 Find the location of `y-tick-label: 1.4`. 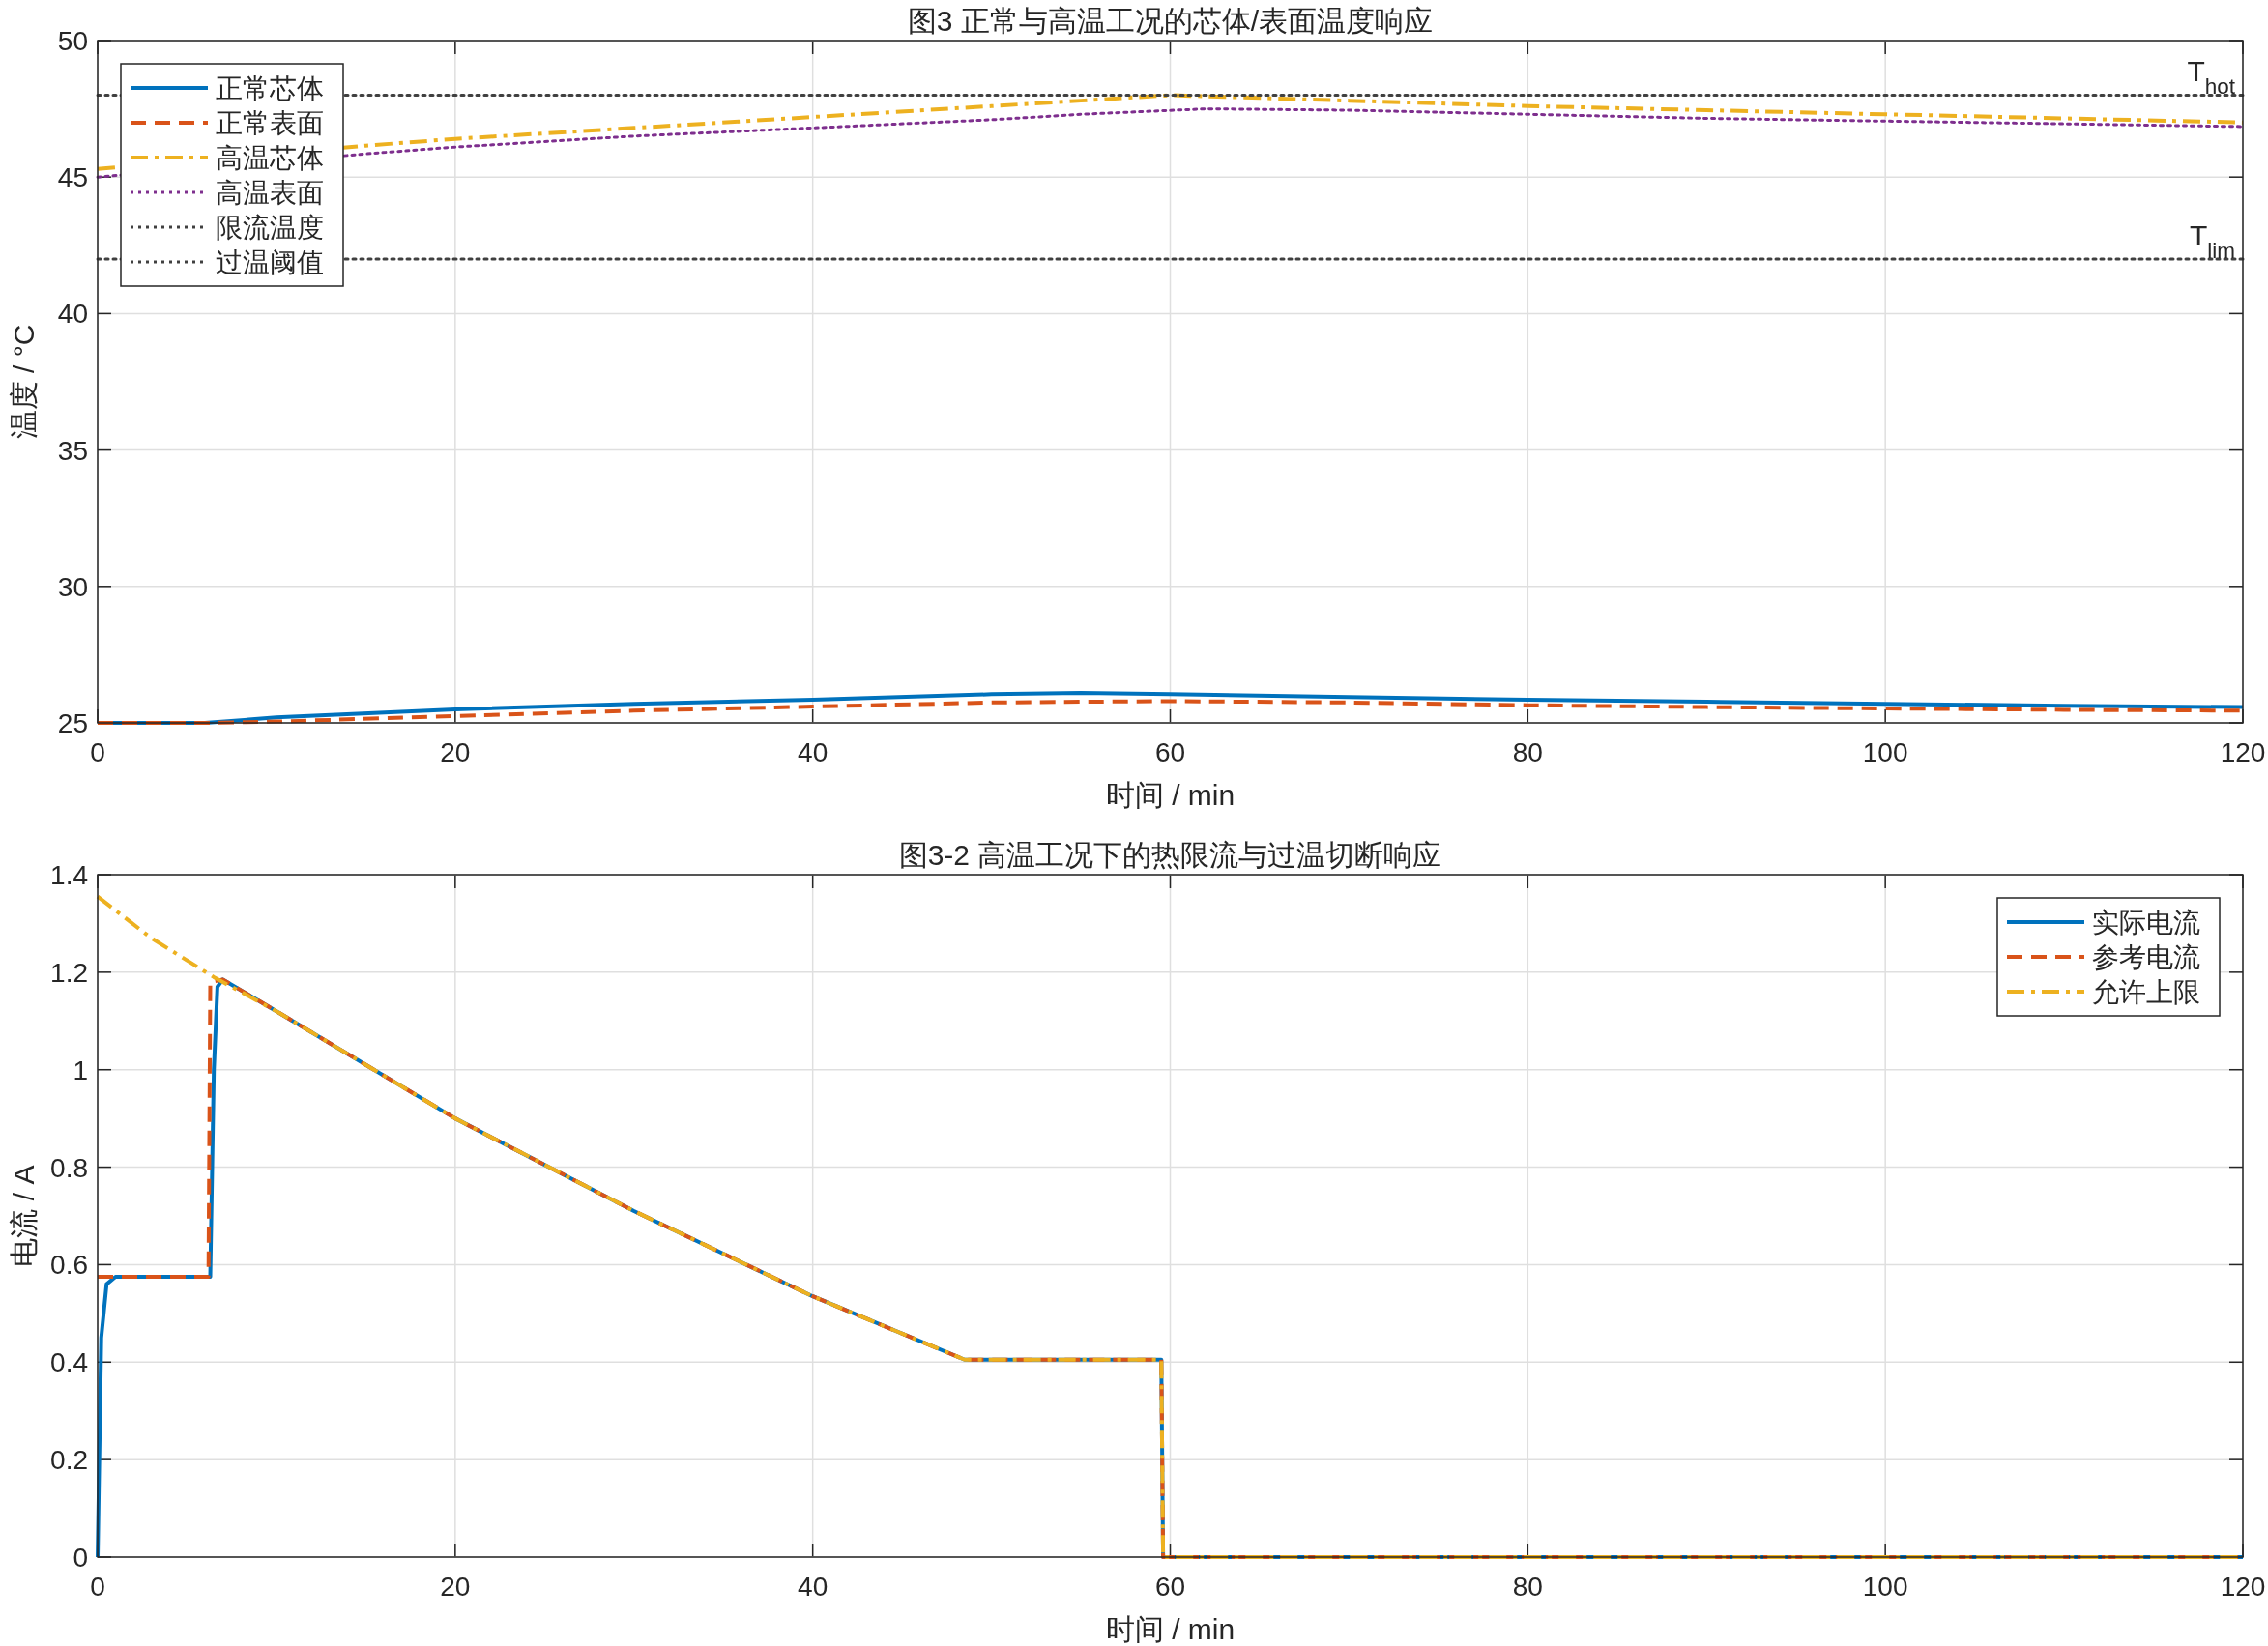

y-tick-label: 1.4 is located at coordinates (69, 875).